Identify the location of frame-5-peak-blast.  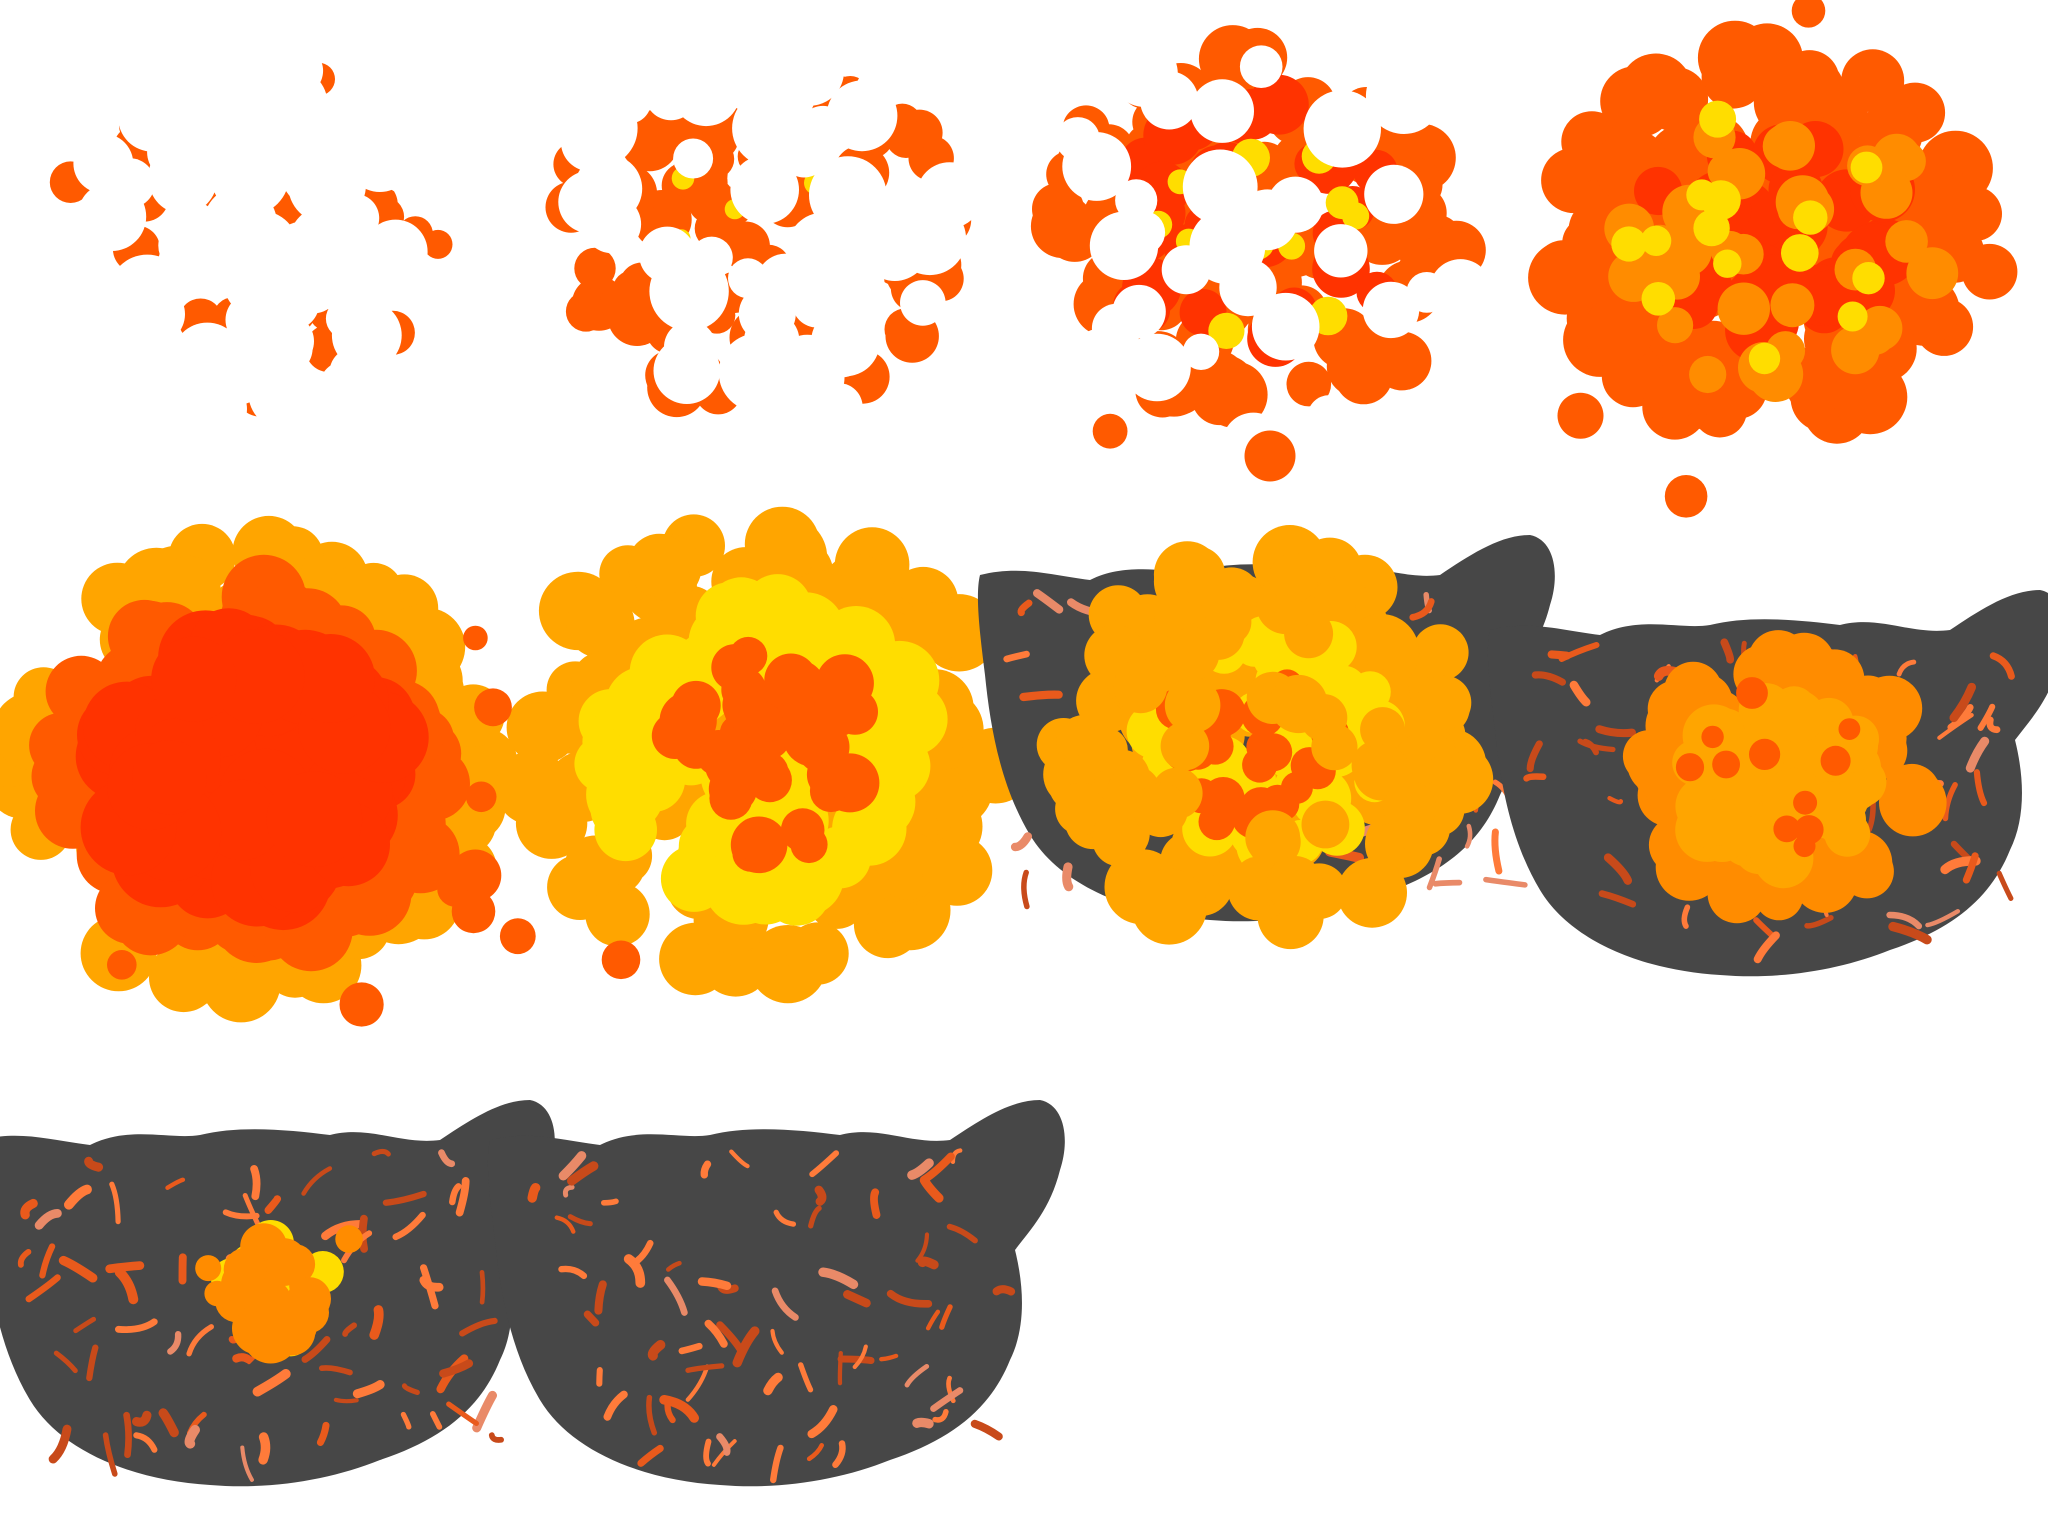
(259, 771).